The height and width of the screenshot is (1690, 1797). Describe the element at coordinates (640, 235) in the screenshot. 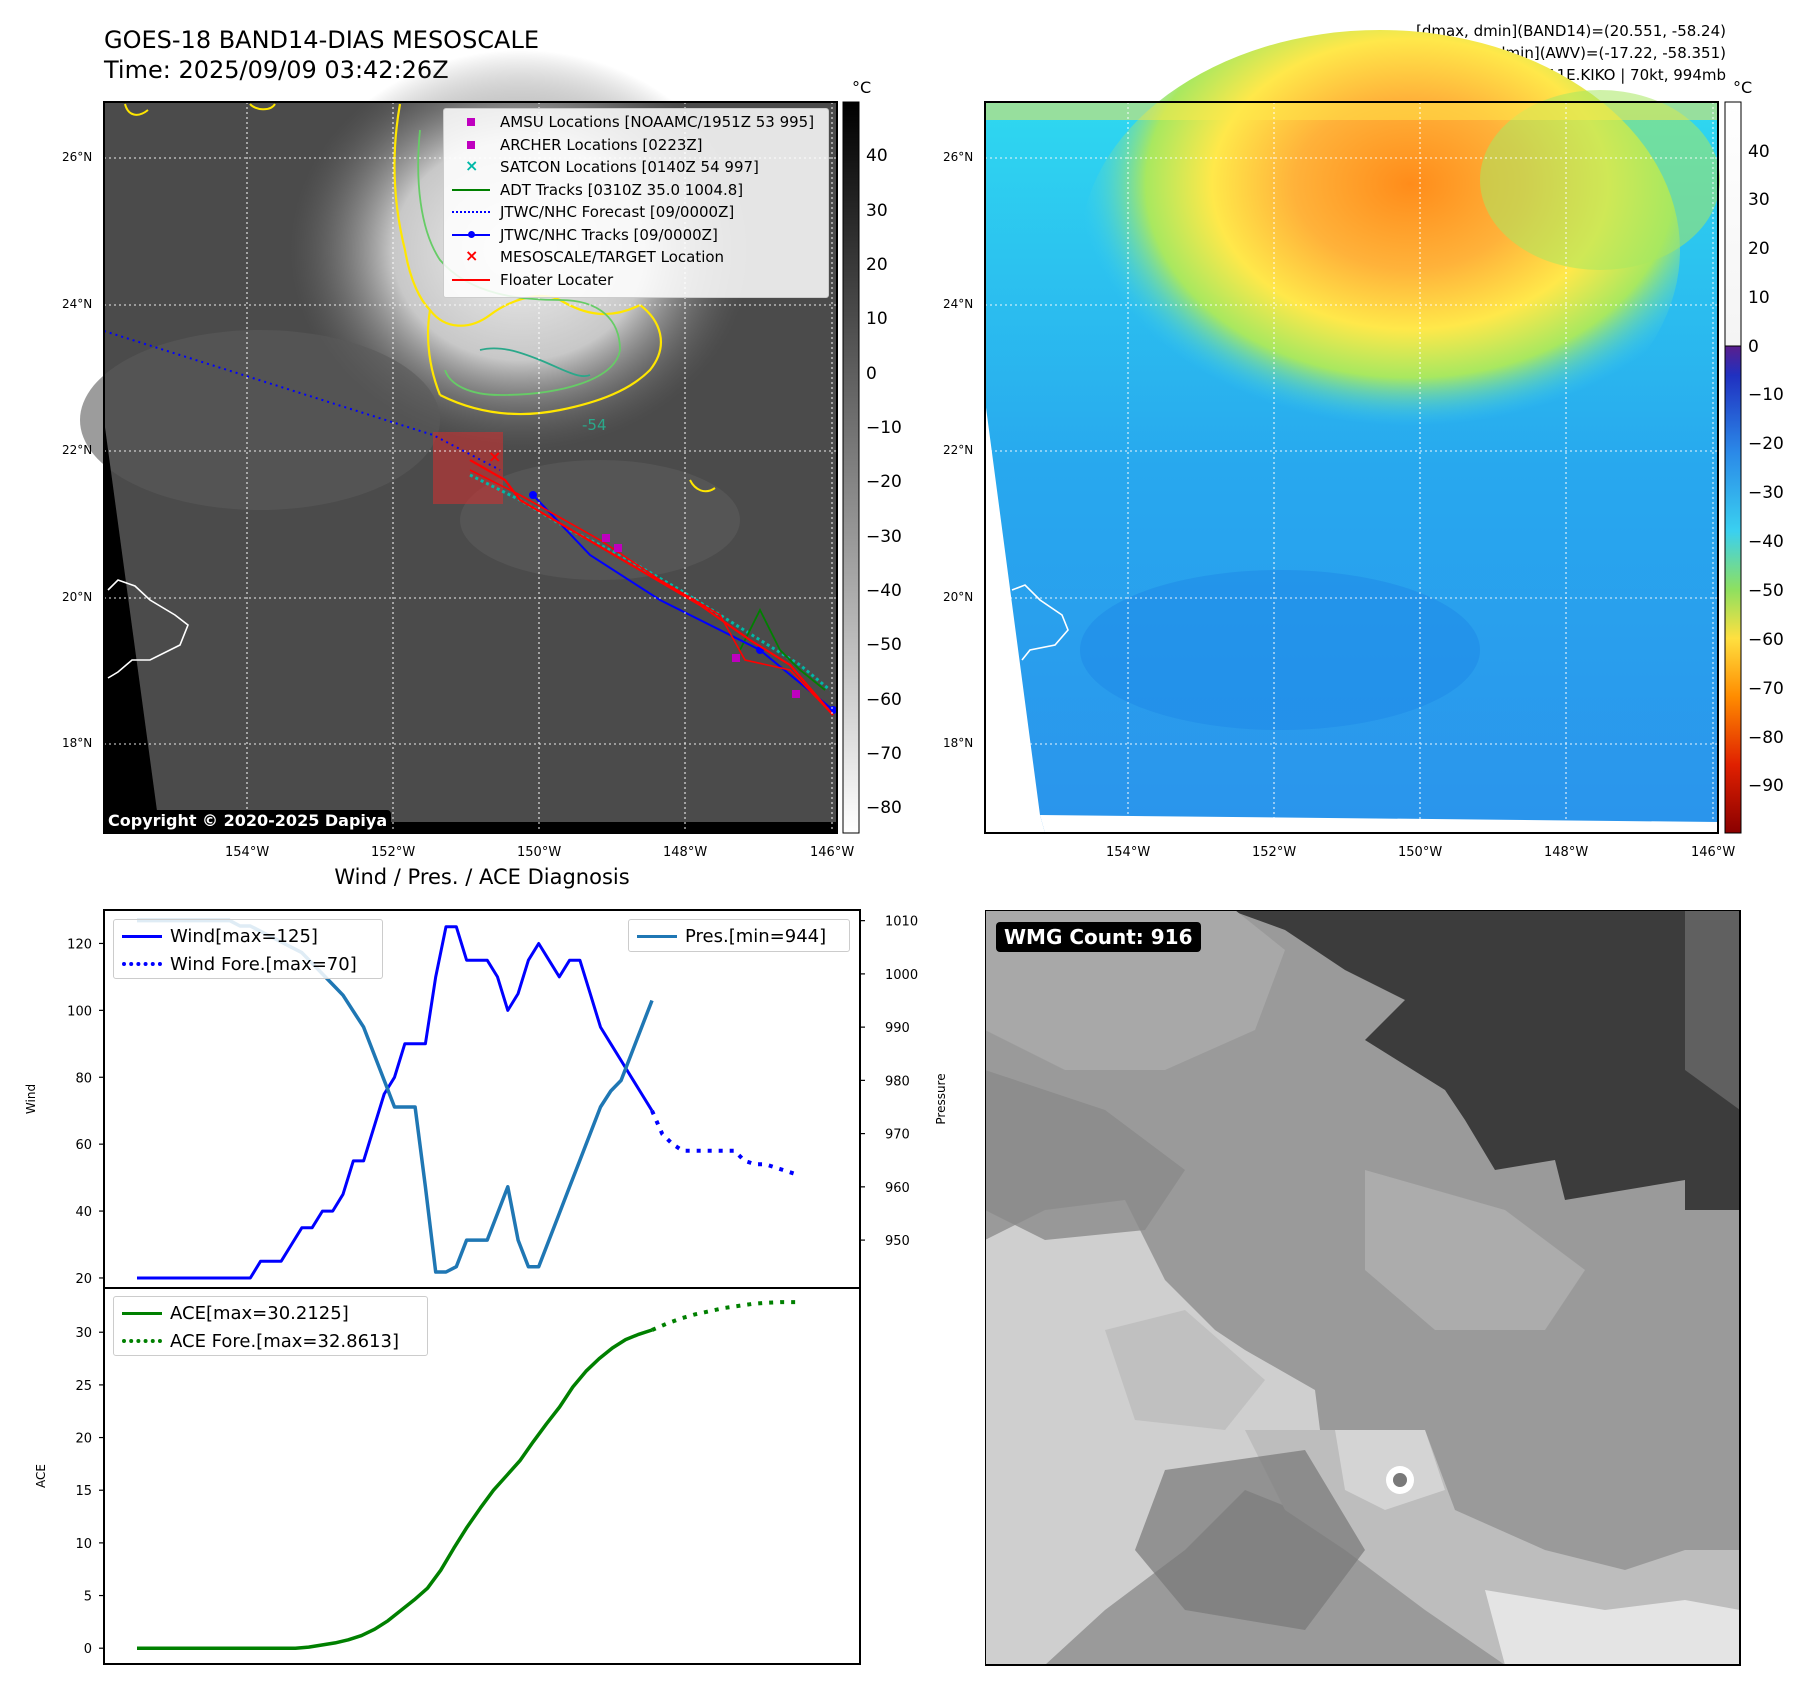

I see `legend-tracks: JTWC/NHC Tracks [09/0000Z]` at that location.